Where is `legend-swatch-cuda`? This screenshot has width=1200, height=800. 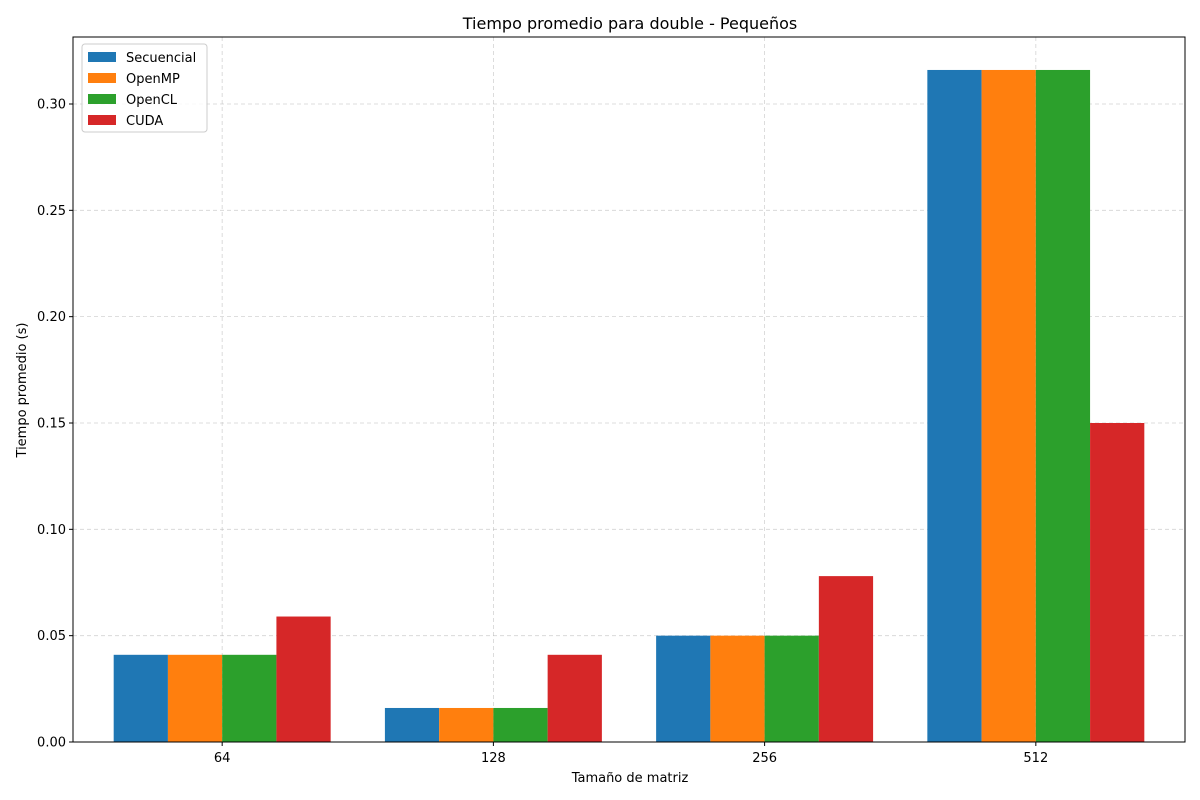 legend-swatch-cuda is located at coordinates (102, 120).